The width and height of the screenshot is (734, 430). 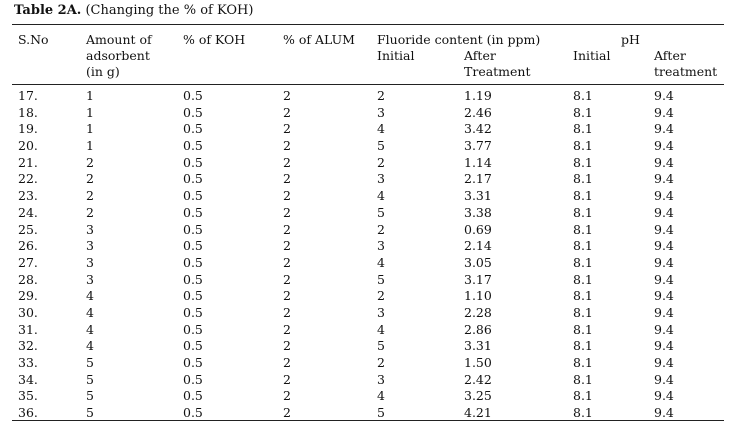 I want to click on cell-sno: 17., so click(x=28, y=95).